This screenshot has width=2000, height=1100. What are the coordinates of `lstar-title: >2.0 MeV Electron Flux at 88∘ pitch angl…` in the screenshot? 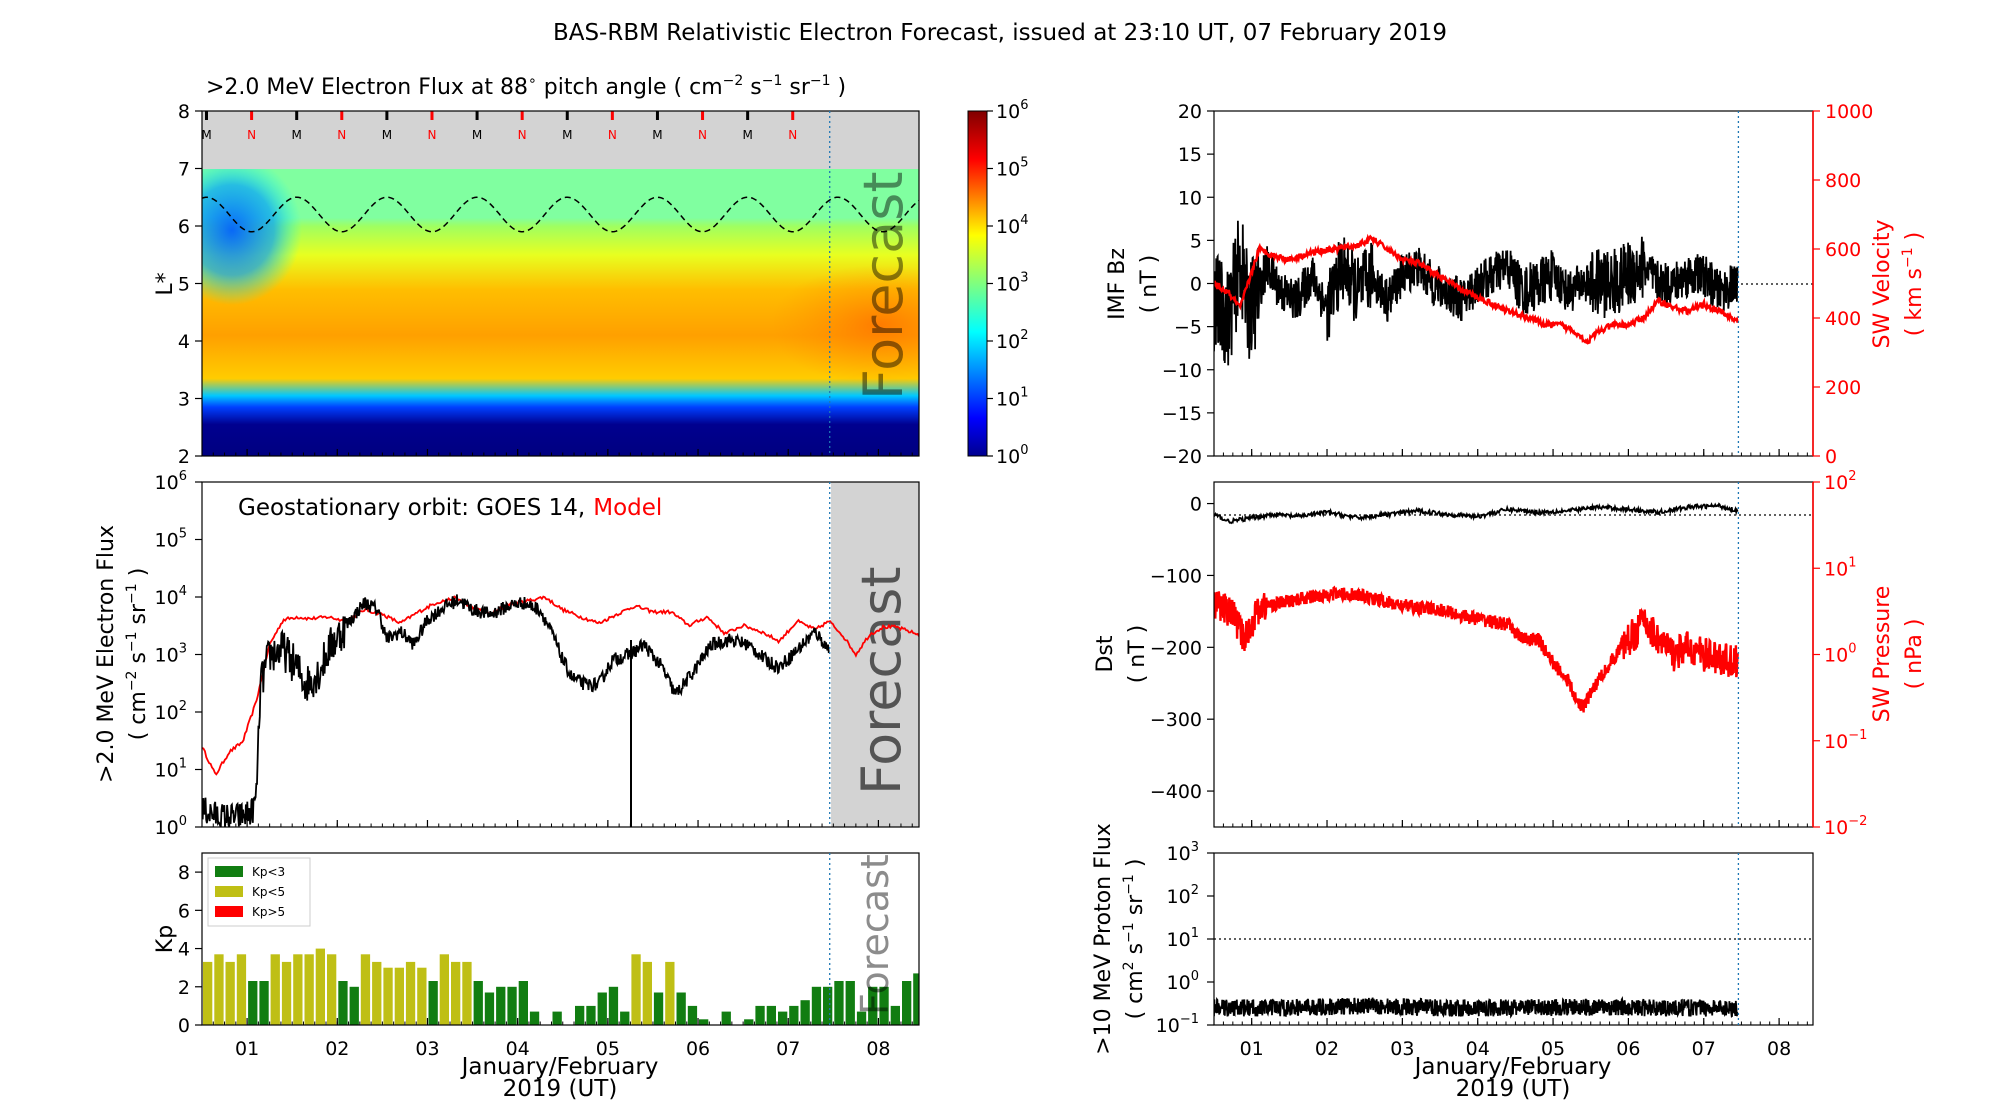 It's located at (526, 86).